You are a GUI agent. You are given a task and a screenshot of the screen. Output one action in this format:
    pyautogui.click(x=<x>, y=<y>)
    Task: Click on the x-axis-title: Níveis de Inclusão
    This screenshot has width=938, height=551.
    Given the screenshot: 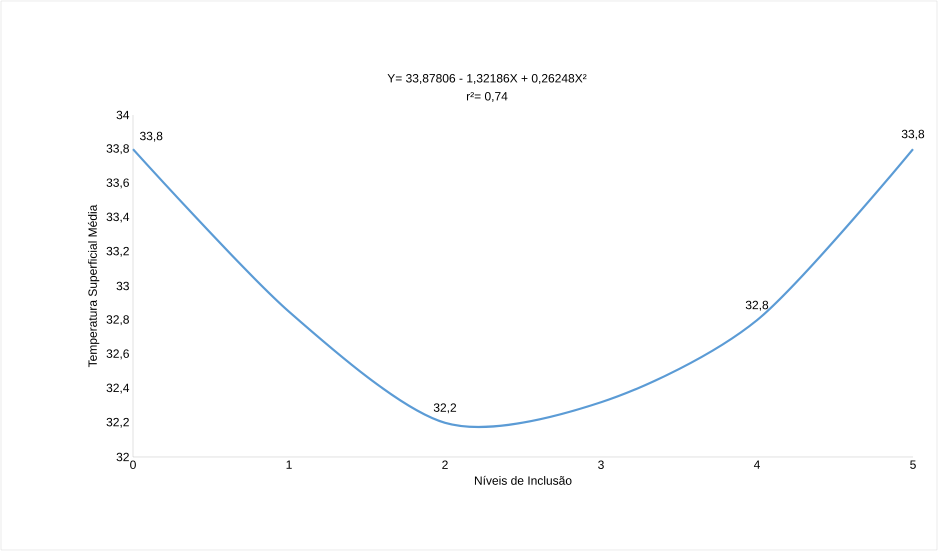 What is the action you would take?
    pyautogui.click(x=523, y=480)
    